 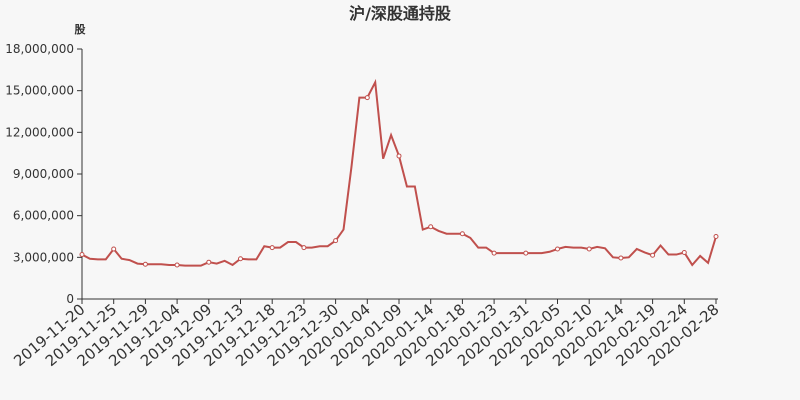 What do you see at coordinates (39, 49) in the screenshot?
I see `y-tick-label: 18,000,000` at bounding box center [39, 49].